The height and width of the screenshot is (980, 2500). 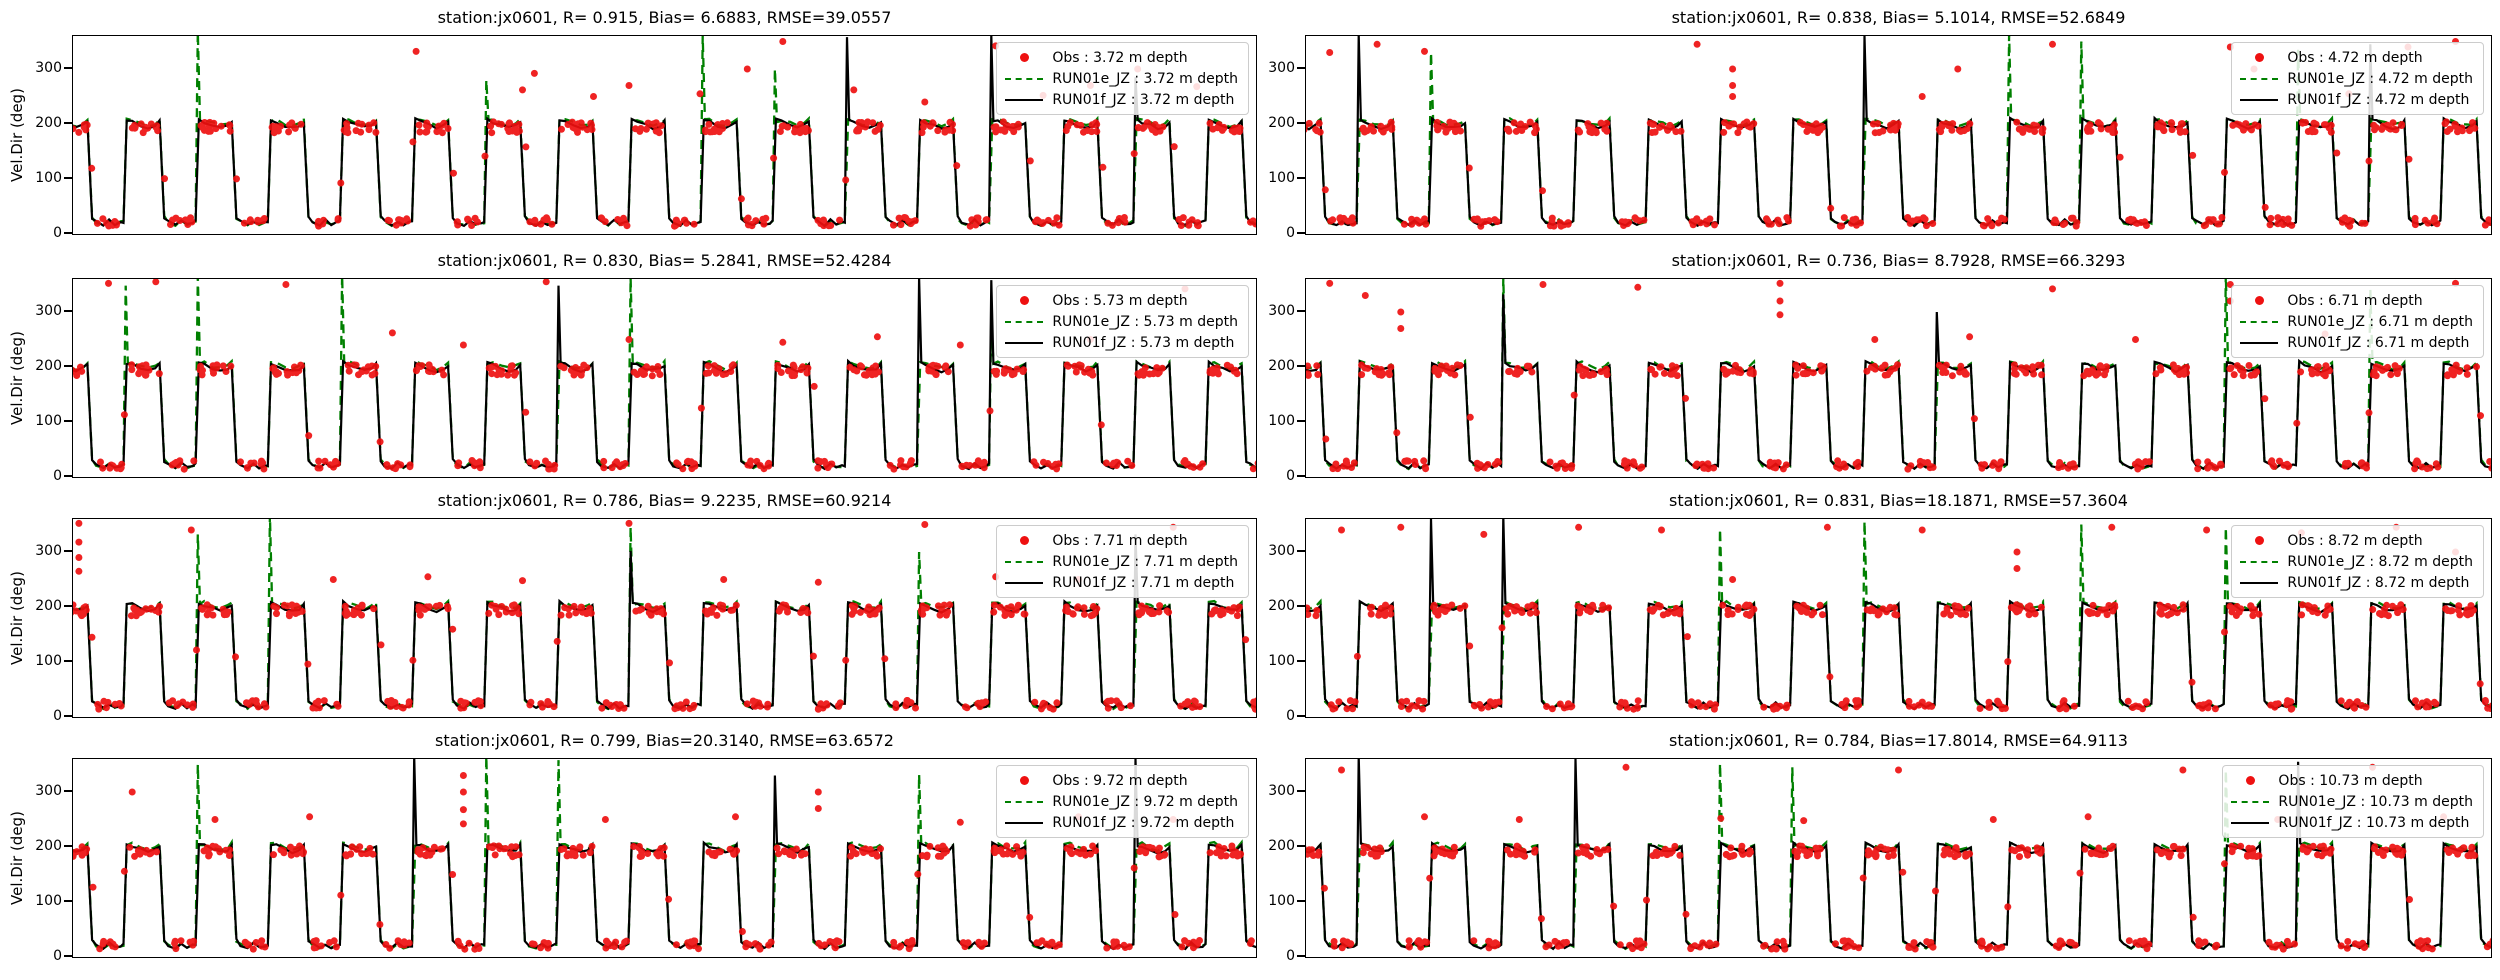 I want to click on legend-label: RUN01e_JZ : 5.73 m depth, so click(x=1145, y=321).